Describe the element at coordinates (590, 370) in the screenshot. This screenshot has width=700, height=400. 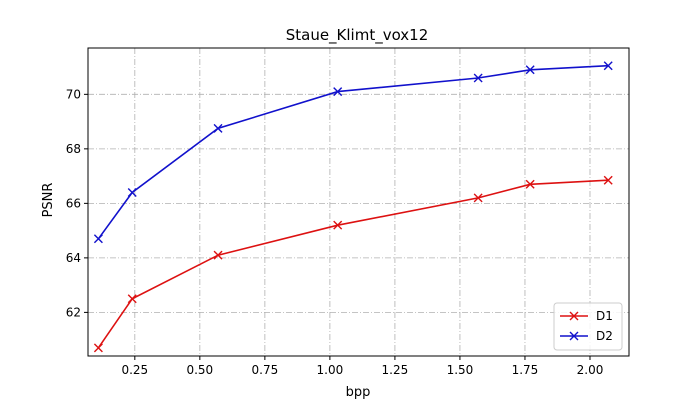
I see `x-tick-label: 2.00` at that location.